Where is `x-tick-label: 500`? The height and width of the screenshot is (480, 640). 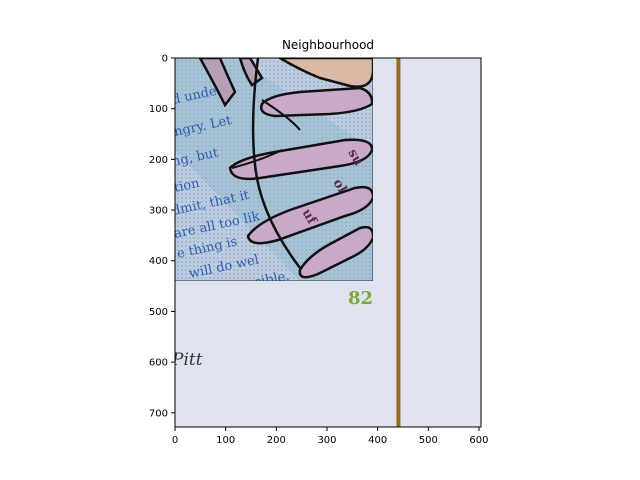 x-tick-label: 500 is located at coordinates (428, 440).